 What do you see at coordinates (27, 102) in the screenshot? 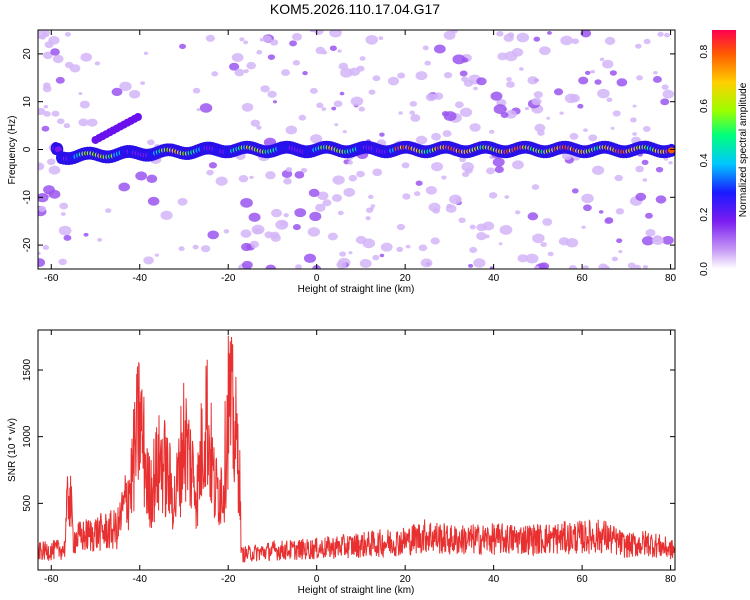
I see `y-tick-label: 10` at bounding box center [27, 102].